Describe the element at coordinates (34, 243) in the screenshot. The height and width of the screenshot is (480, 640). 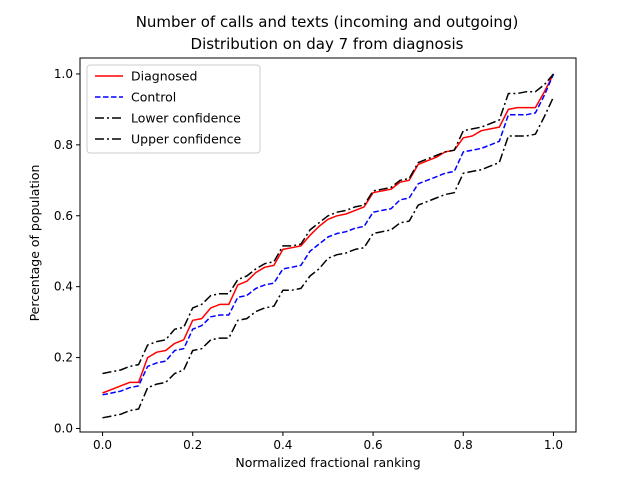
I see `y-axis-label: Percentage of population` at that location.